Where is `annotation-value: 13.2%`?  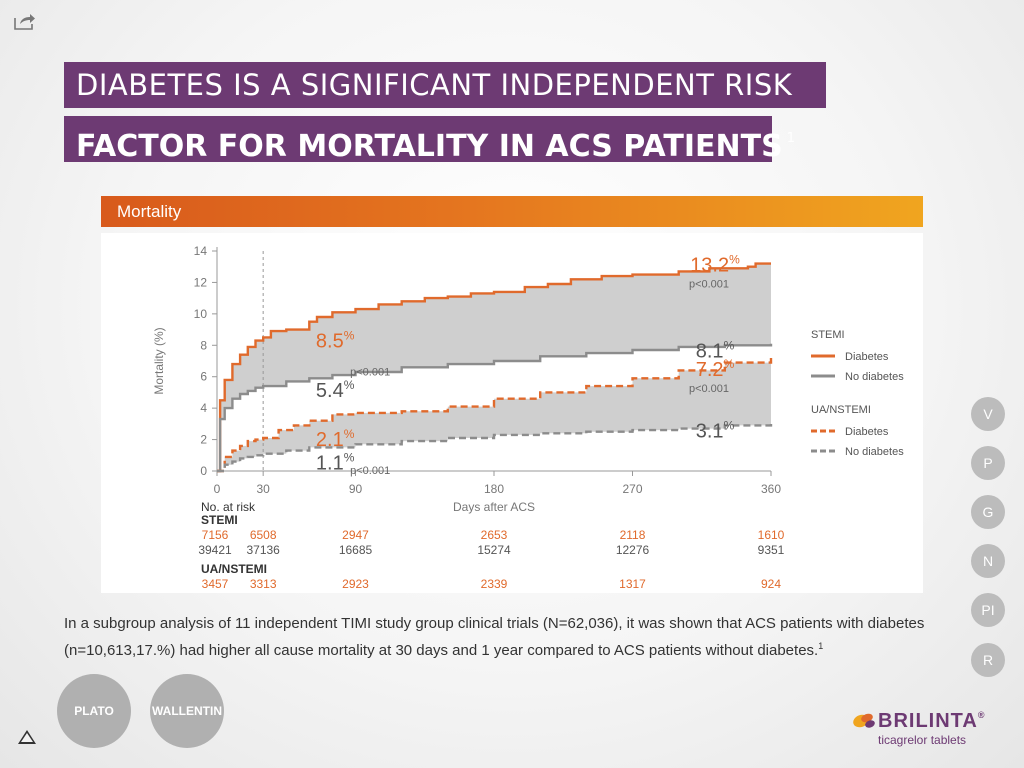 annotation-value: 13.2% is located at coordinates (715, 265).